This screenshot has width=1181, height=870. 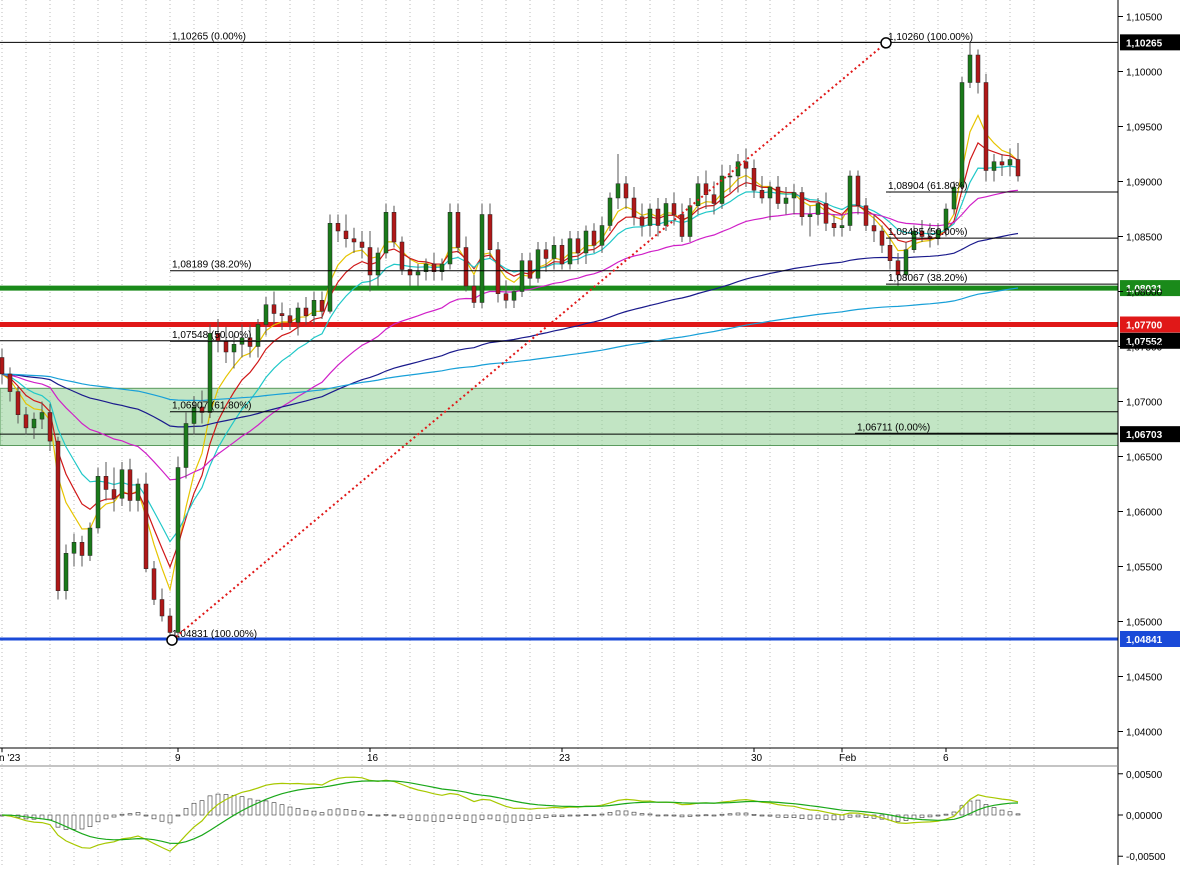 I want to click on fib-label: 1,08904 (61.80%), so click(x=928, y=186).